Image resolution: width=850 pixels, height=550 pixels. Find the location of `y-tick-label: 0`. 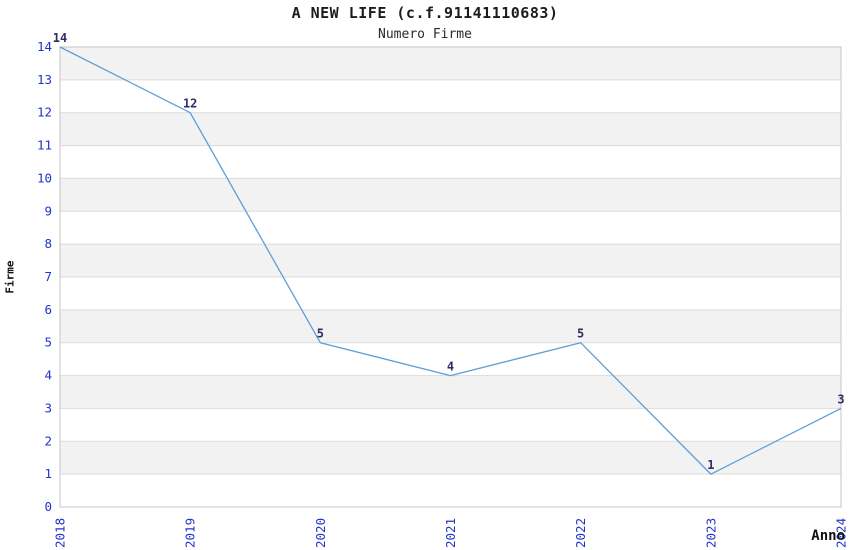

y-tick-label: 0 is located at coordinates (48, 506).